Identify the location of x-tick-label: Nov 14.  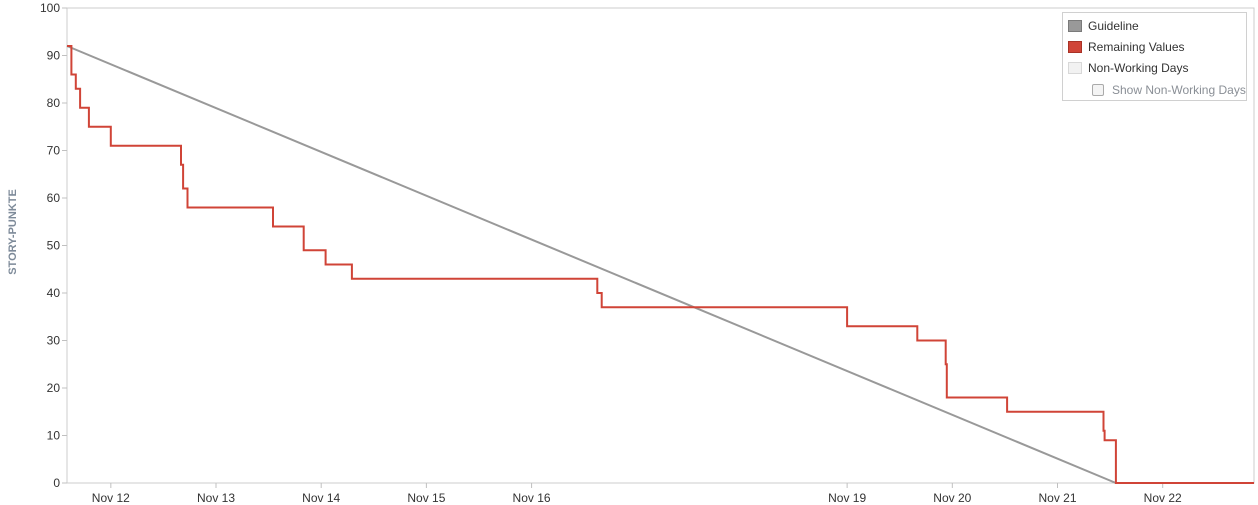
(321, 498).